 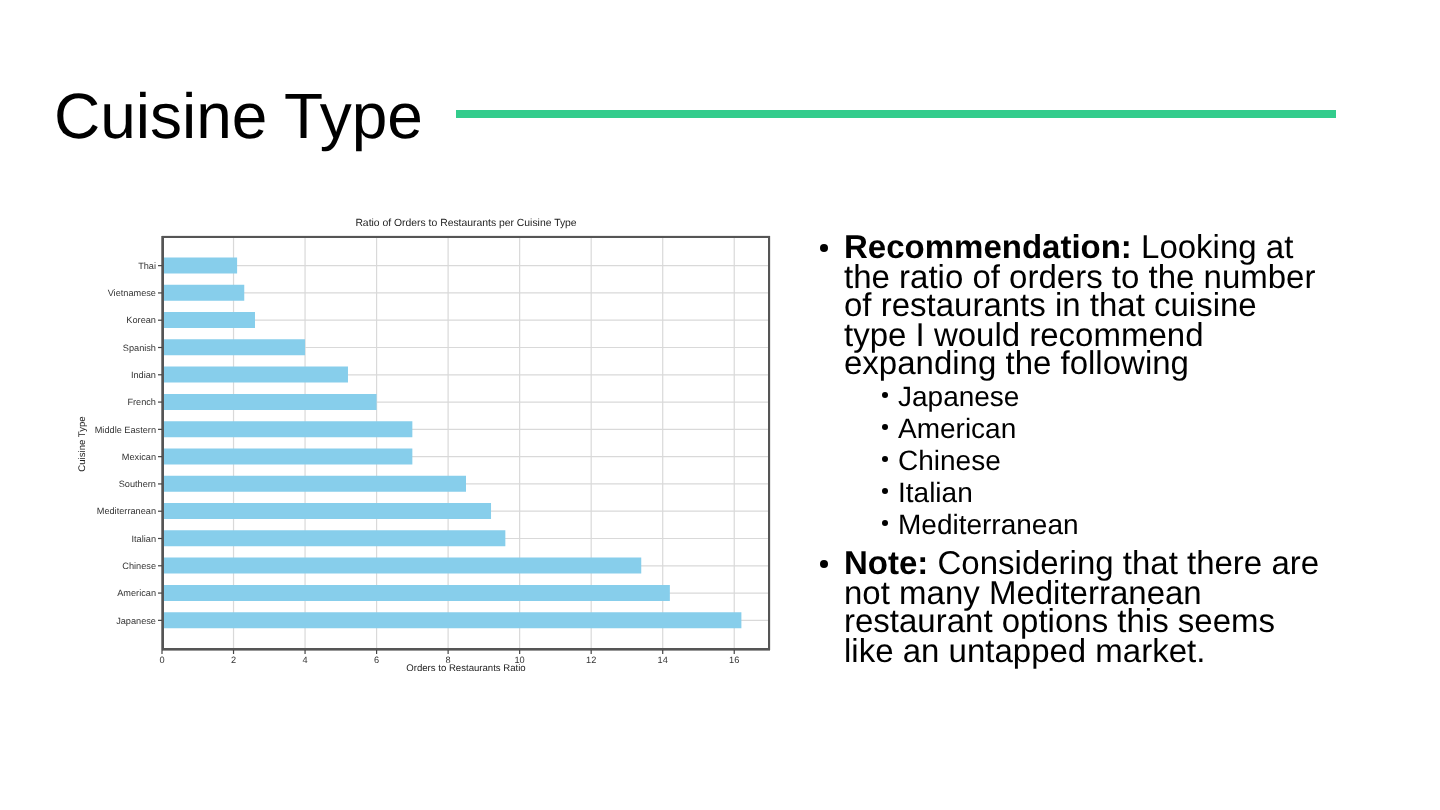 What do you see at coordinates (949, 460) in the screenshot?
I see `text: Chinese` at bounding box center [949, 460].